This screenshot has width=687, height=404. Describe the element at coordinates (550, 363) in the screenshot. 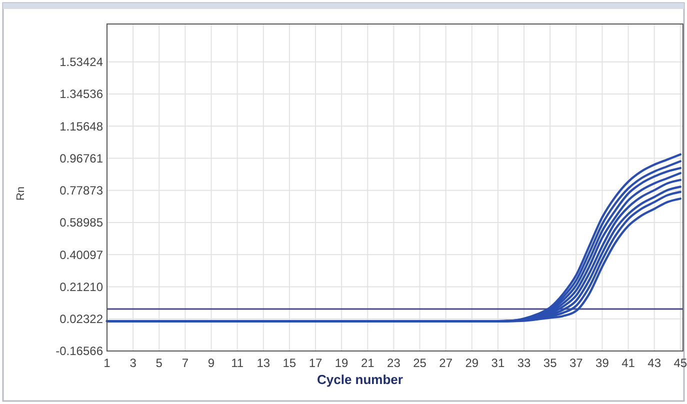

I see `x-tick-label: 35` at that location.